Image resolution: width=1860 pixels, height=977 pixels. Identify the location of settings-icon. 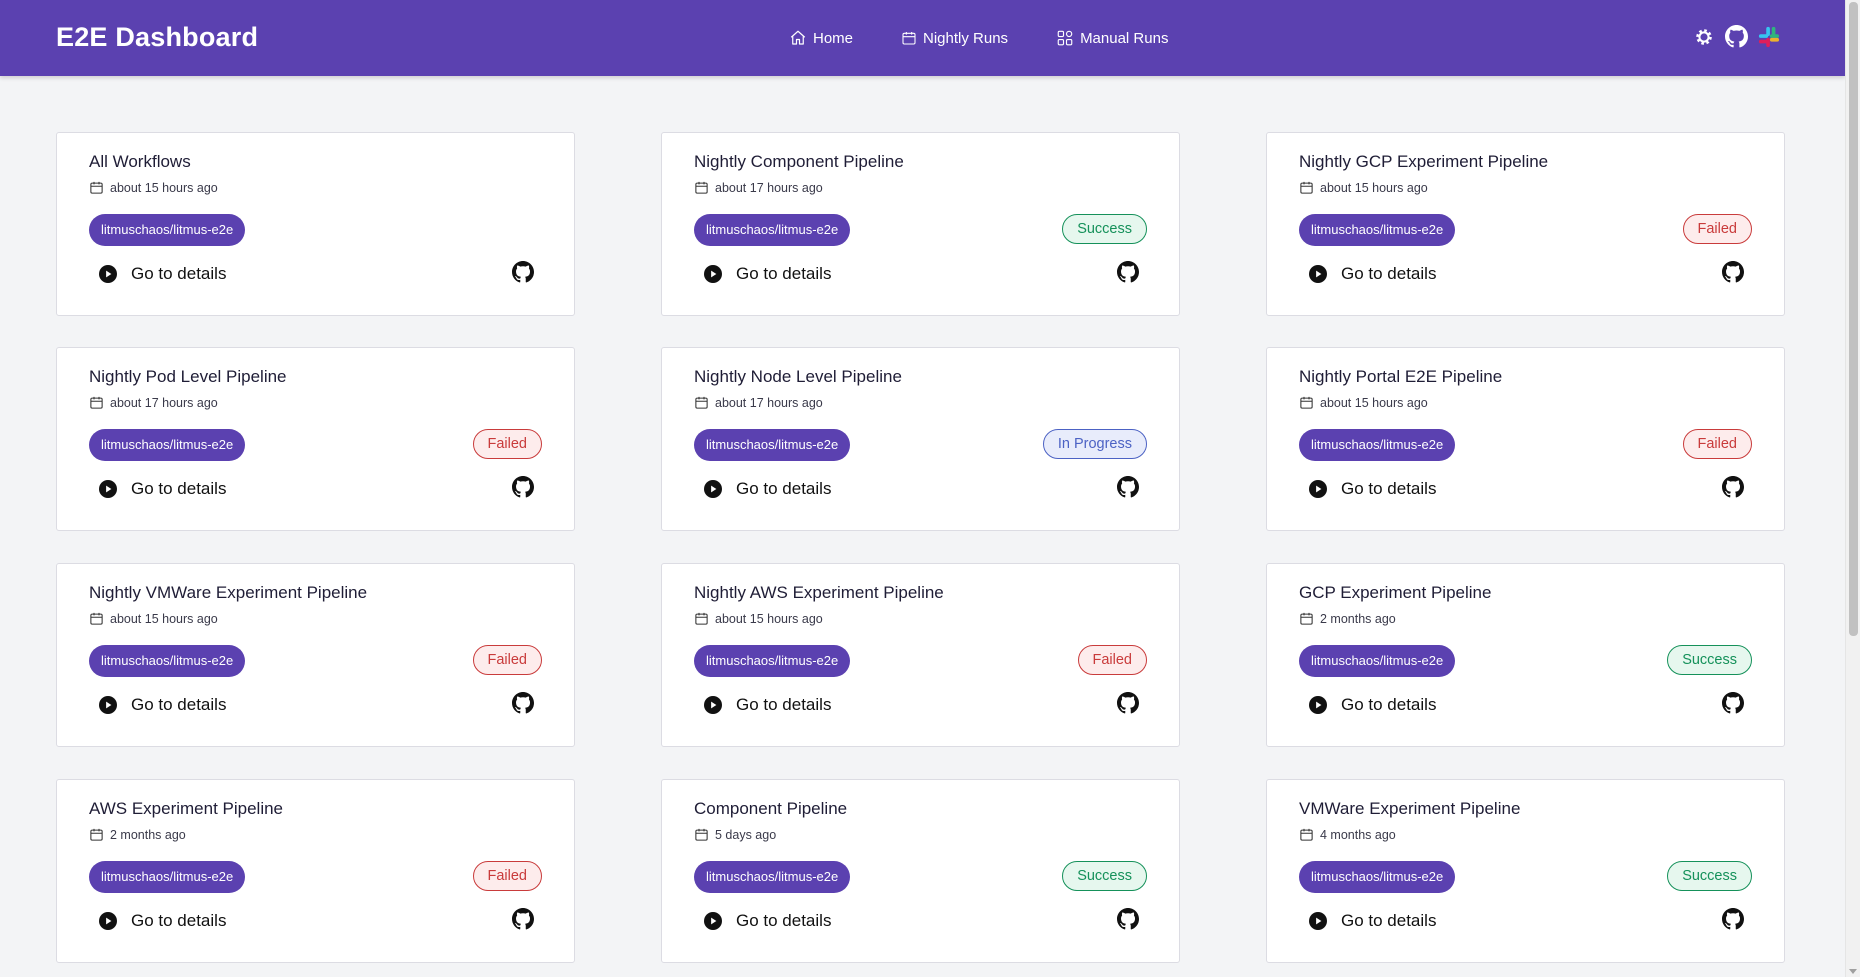
(1704, 37).